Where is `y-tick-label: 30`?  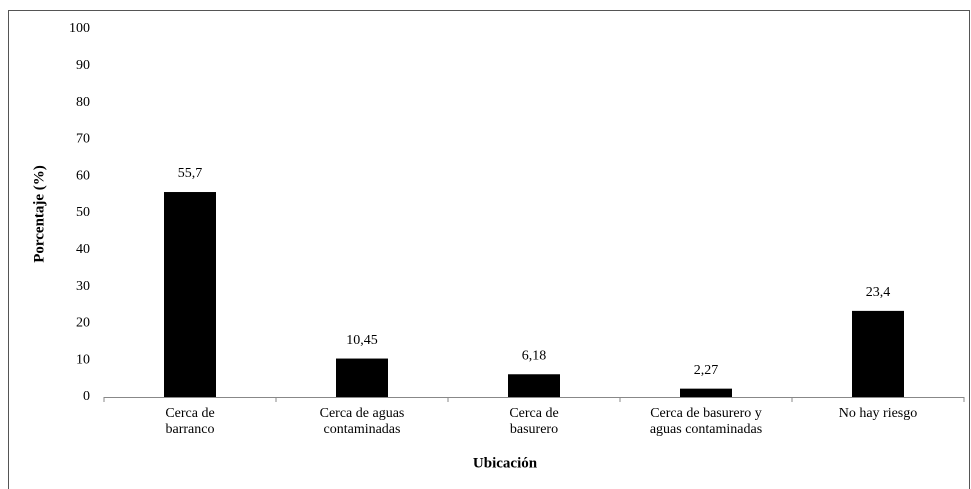 y-tick-label: 30 is located at coordinates (83, 286).